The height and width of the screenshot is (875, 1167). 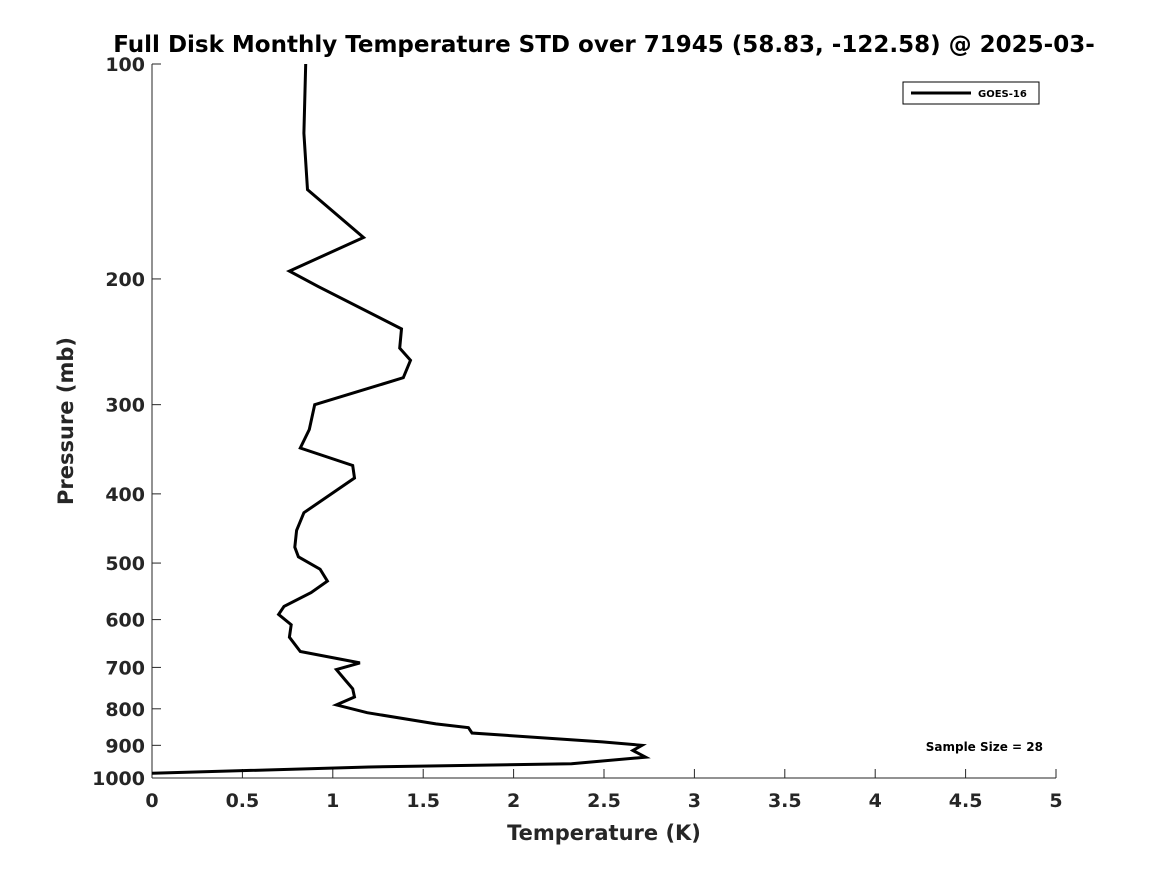 I want to click on y-tick-label: 200, so click(x=125, y=280).